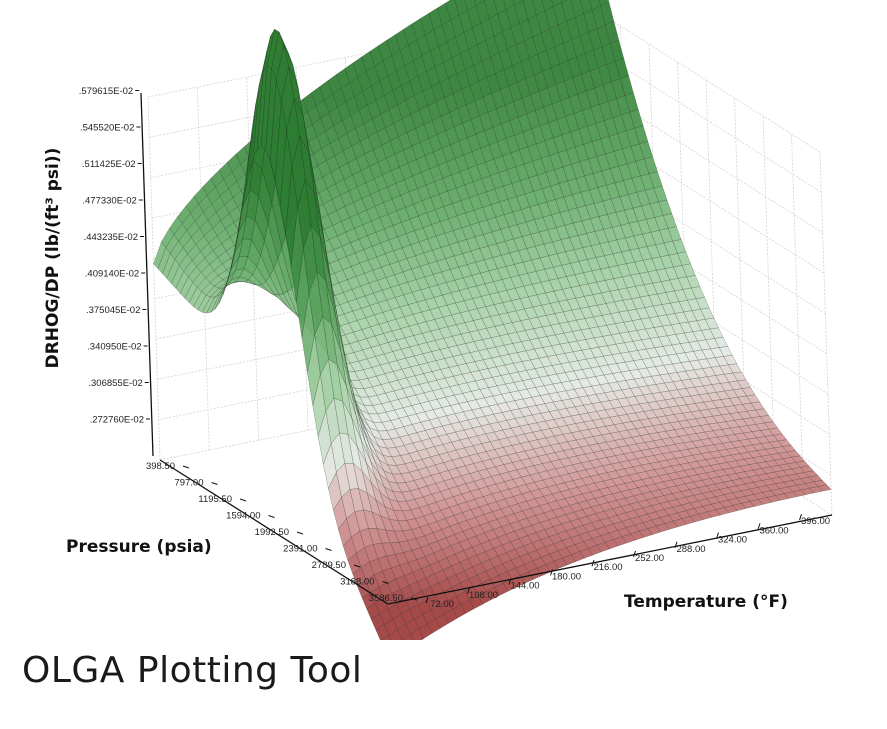 This screenshot has width=887, height=729. Describe the element at coordinates (329, 565) in the screenshot. I see `y-tick-label: 2789.50` at that location.